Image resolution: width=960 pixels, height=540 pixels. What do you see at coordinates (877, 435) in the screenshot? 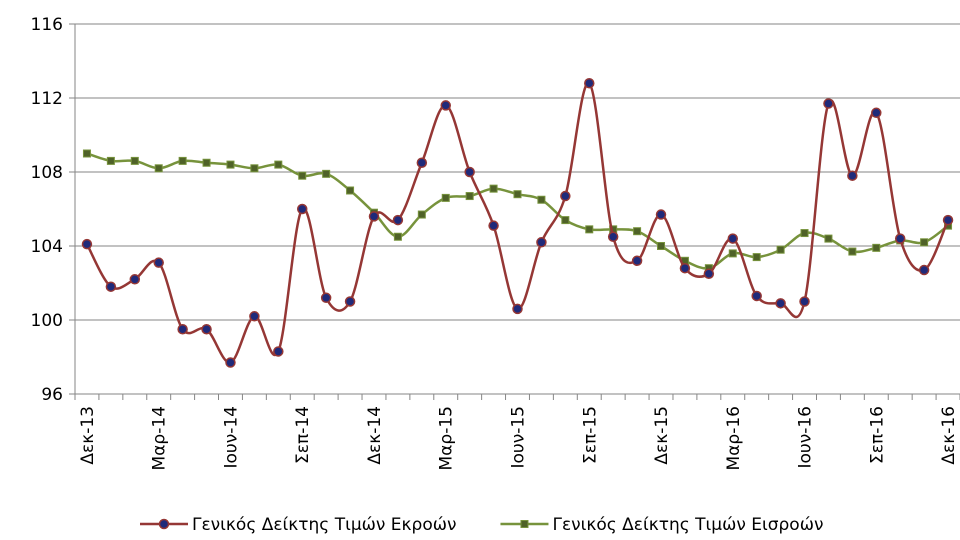
I see `x-tick-label: Σεπ-16` at bounding box center [877, 435].